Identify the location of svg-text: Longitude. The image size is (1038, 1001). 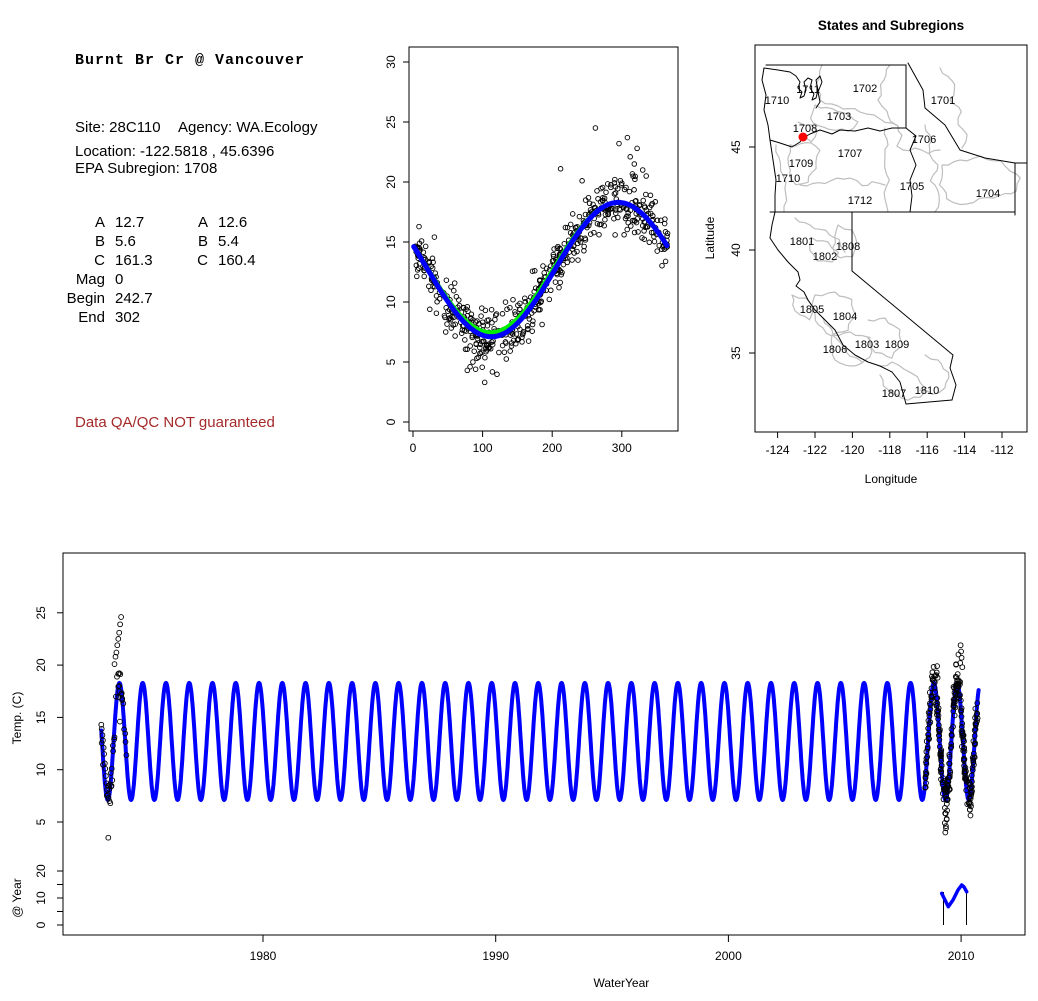
(891, 479).